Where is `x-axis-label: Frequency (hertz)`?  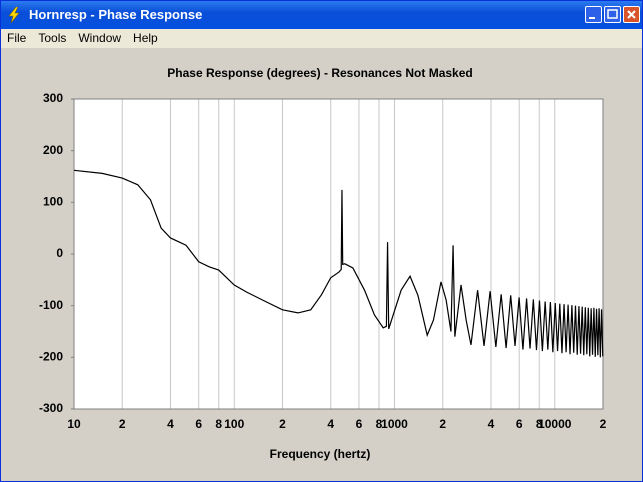
x-axis-label: Frequency (hertz) is located at coordinates (320, 454).